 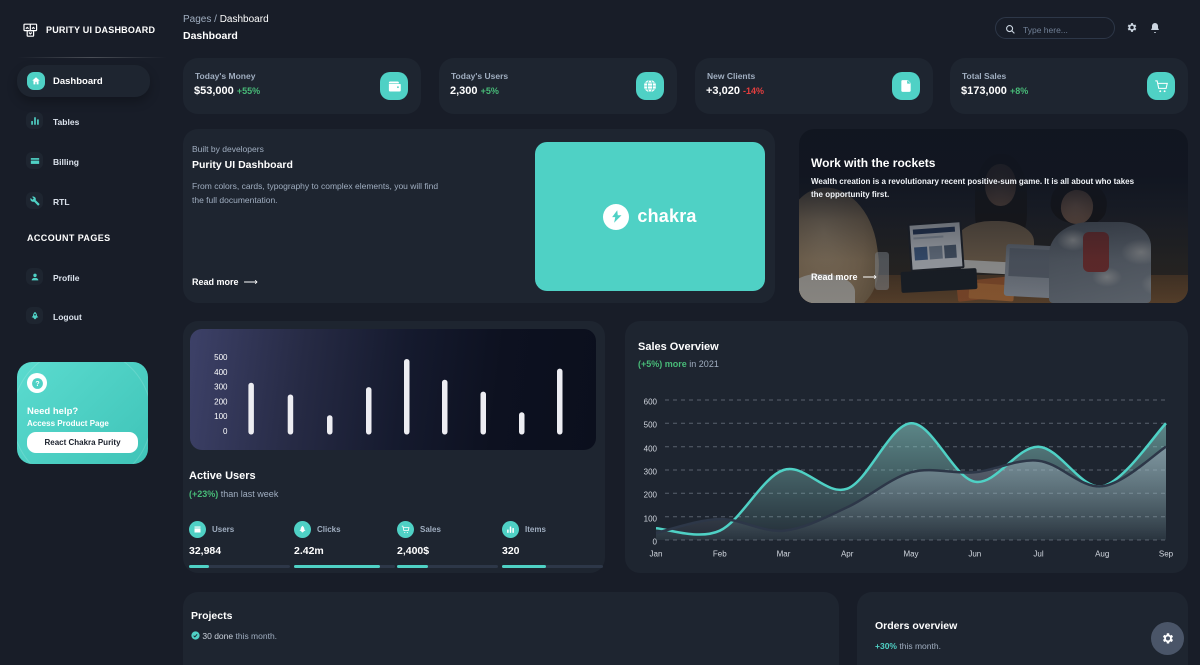 What do you see at coordinates (720, 554) in the screenshot?
I see `svg-text: Feb` at bounding box center [720, 554].